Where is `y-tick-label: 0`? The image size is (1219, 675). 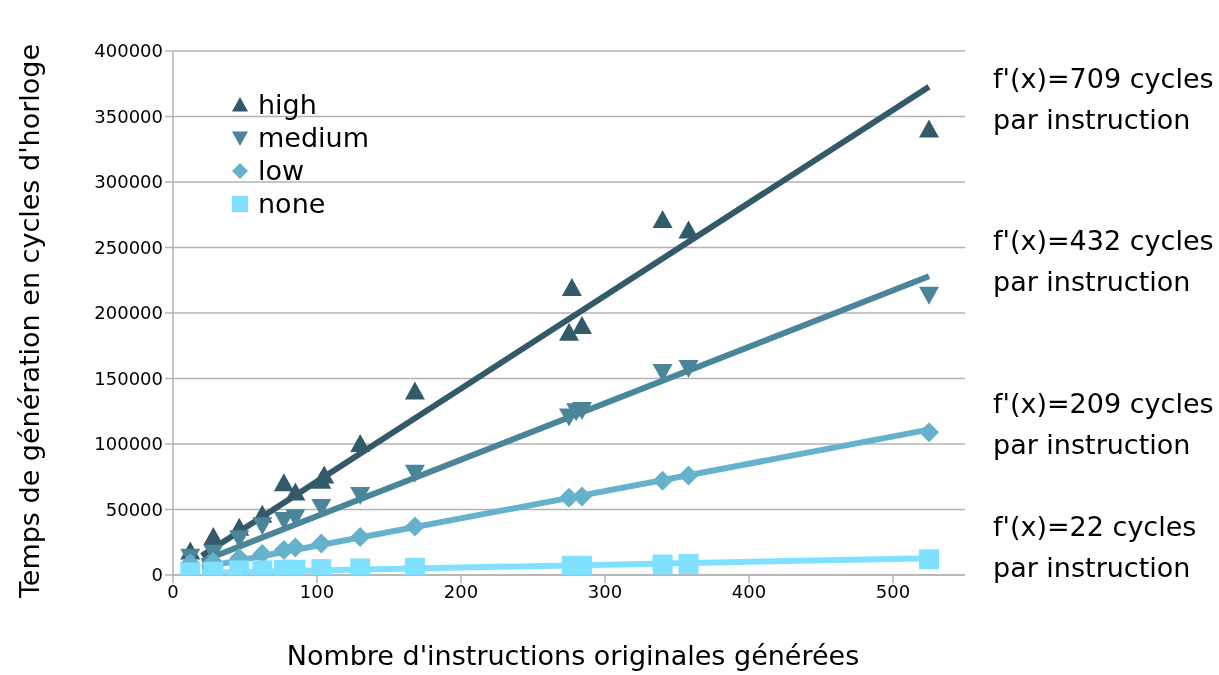 y-tick-label: 0 is located at coordinates (157, 575).